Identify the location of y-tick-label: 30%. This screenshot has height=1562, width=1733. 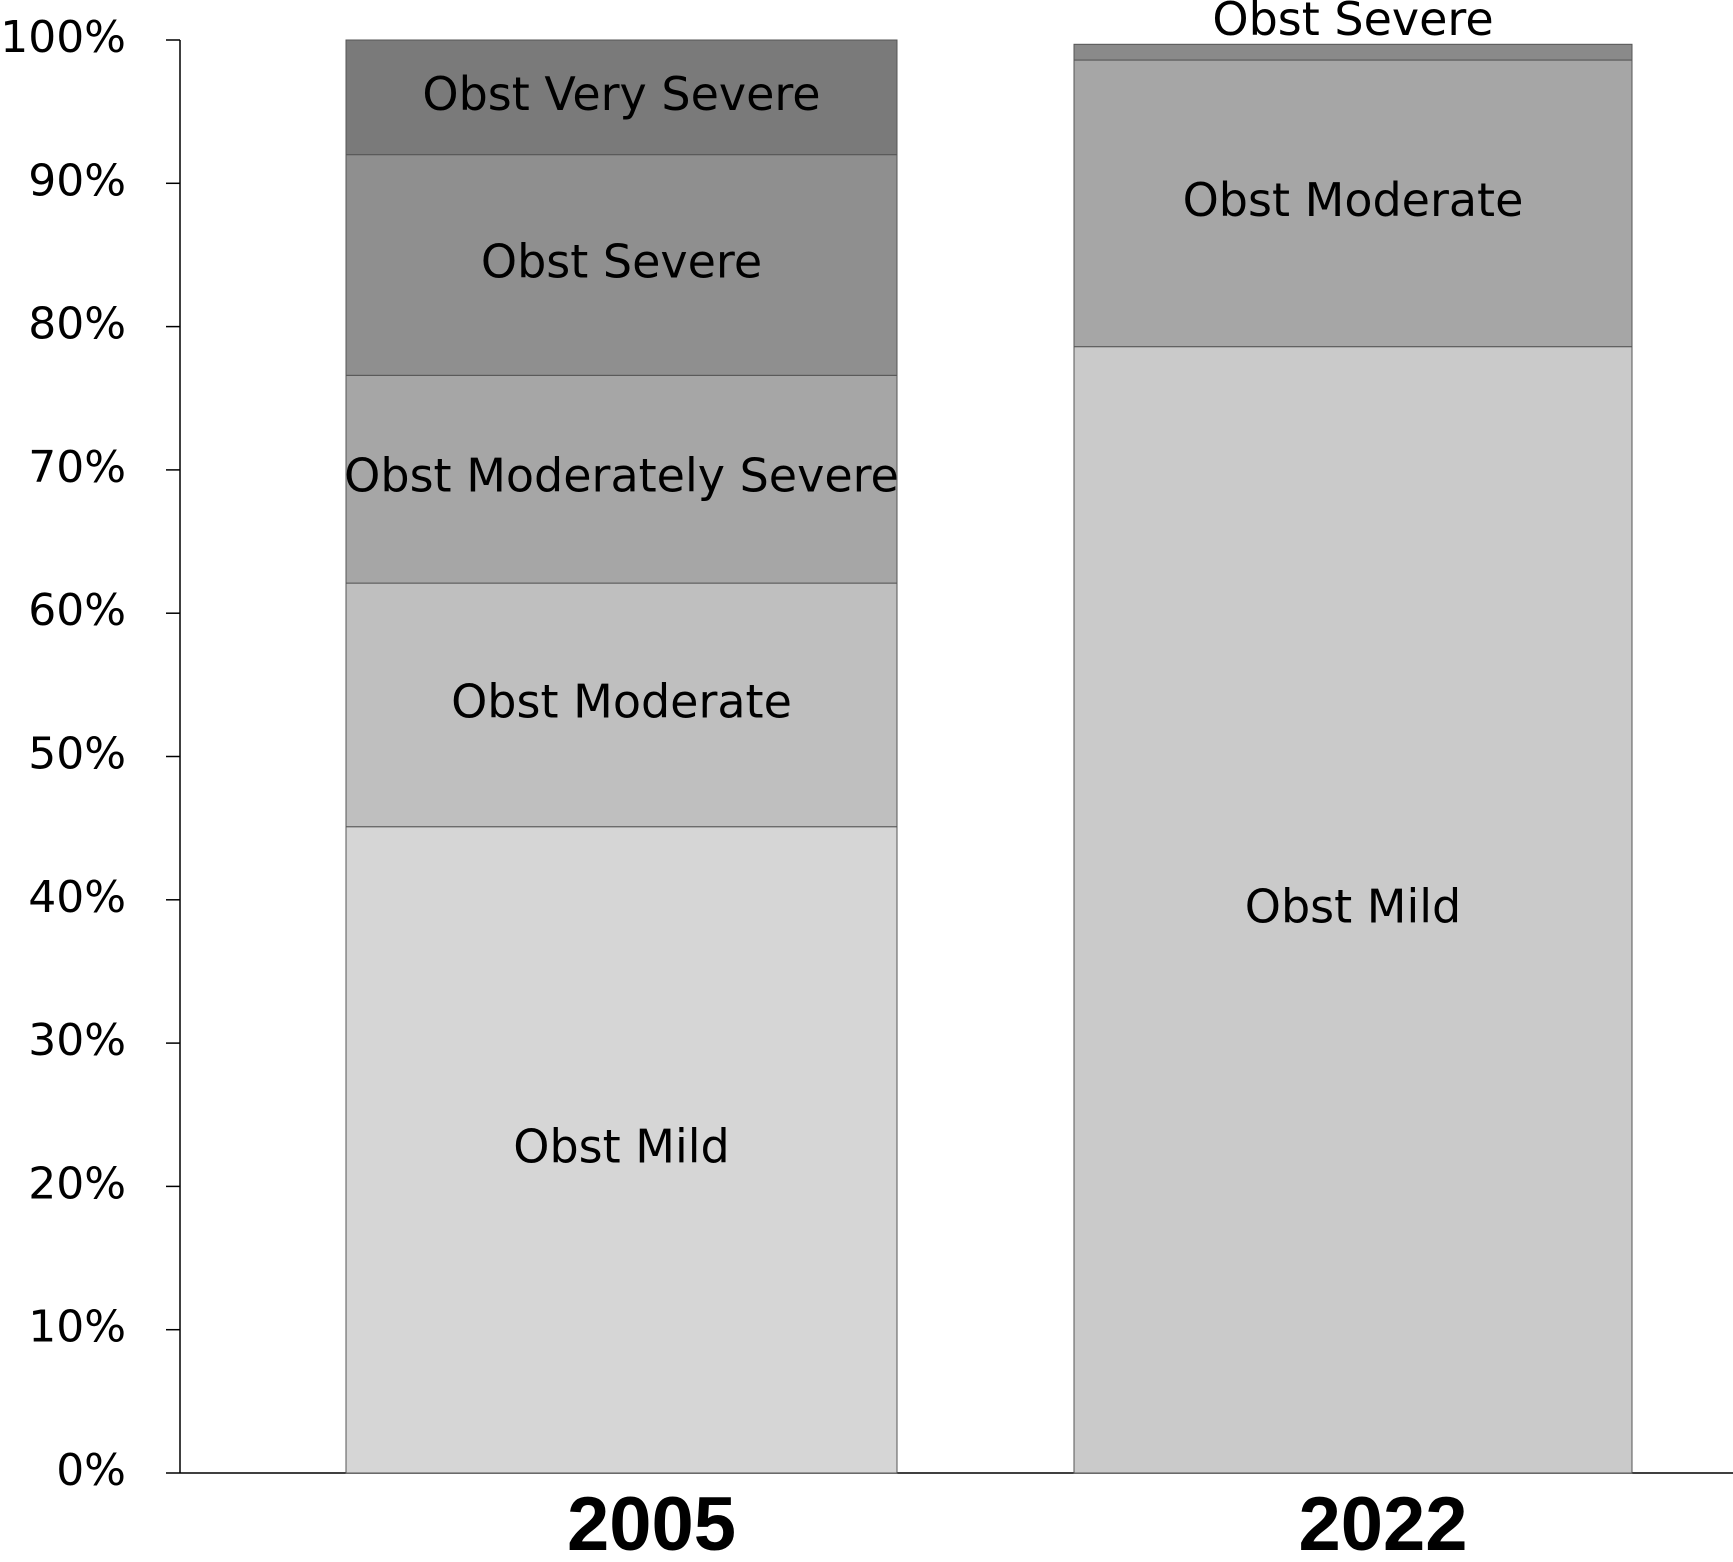
(77, 1040).